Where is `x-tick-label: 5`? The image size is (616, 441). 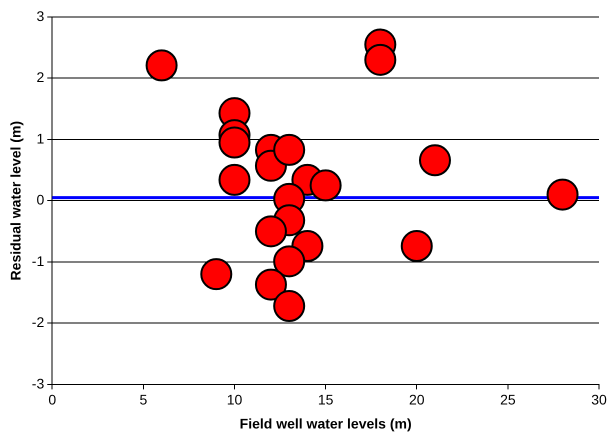 x-tick-label: 5 is located at coordinates (143, 400).